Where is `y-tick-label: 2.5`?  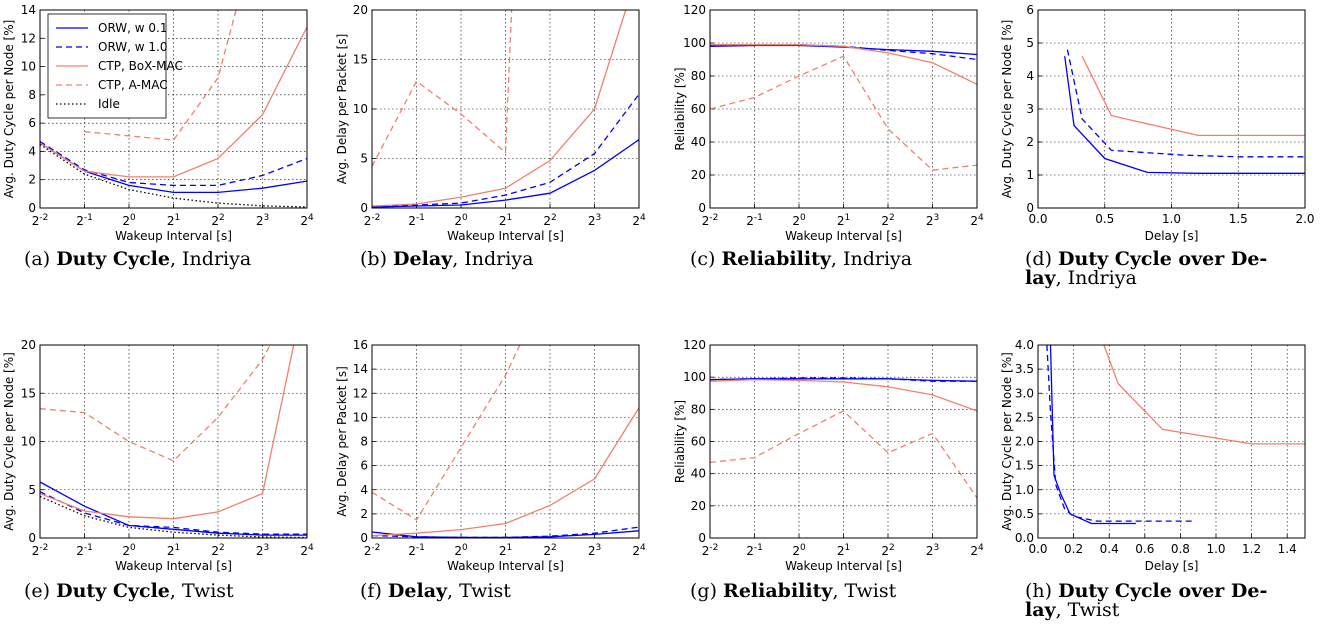
y-tick-label: 2.5 is located at coordinates (1024, 417).